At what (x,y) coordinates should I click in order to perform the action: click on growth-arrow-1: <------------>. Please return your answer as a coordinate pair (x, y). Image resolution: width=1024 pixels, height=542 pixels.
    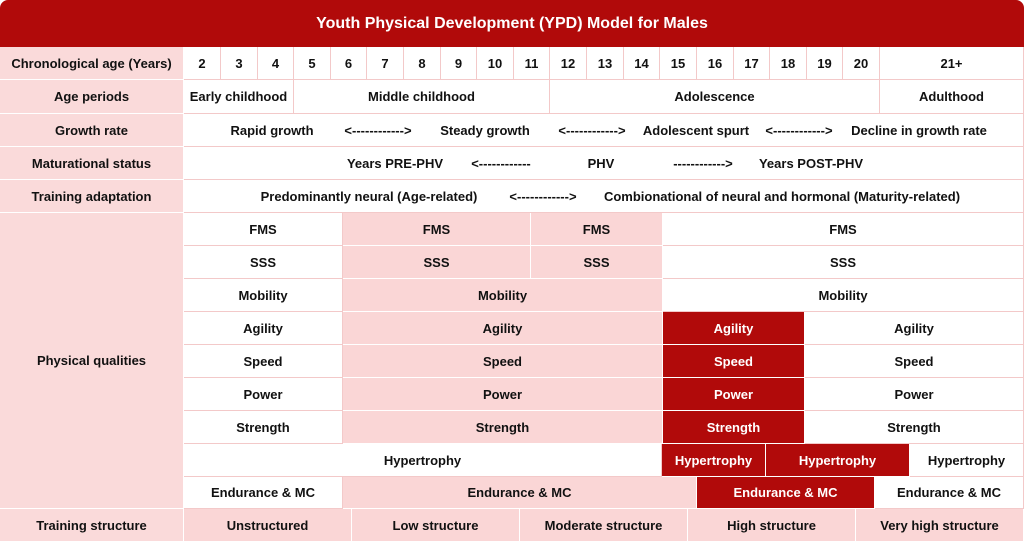
    Looking at the image, I should click on (378, 130).